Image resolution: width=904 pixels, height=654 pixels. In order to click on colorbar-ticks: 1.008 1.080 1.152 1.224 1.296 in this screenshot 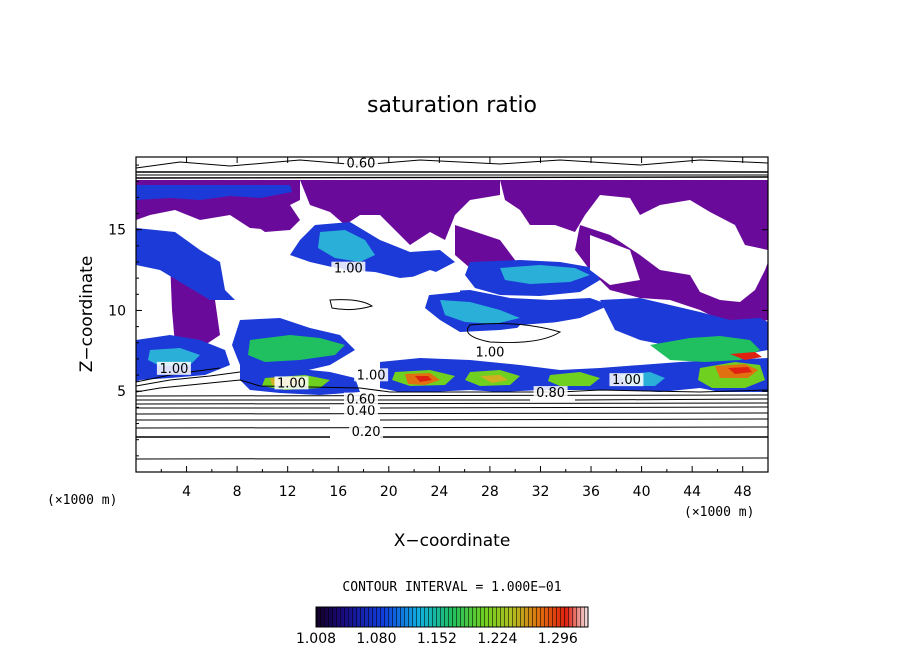, I will do `click(437, 639)`.